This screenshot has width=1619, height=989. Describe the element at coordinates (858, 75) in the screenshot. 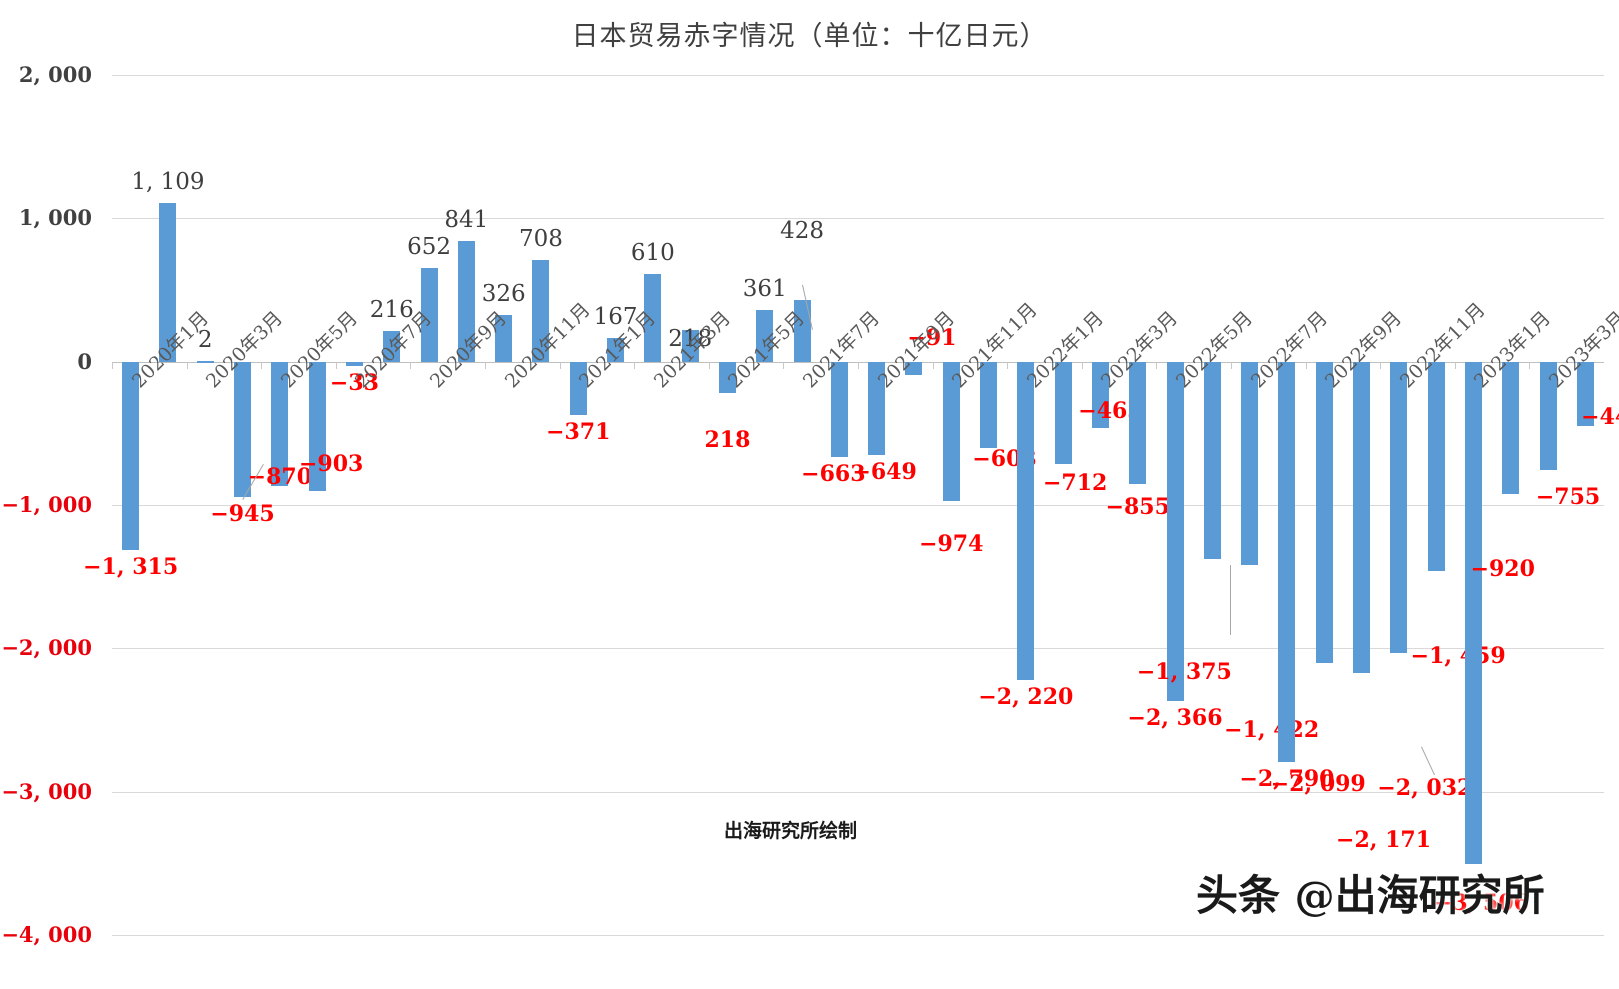

I see `gridline-2000` at that location.